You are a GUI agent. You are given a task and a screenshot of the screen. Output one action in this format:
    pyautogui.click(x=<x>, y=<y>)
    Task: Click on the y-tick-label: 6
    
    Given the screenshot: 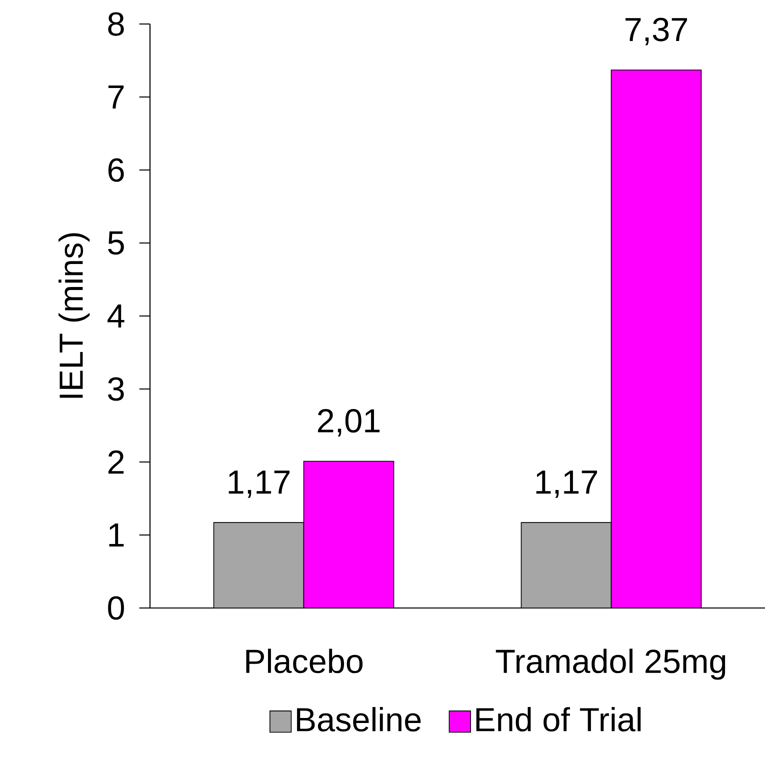 What is the action you would take?
    pyautogui.click(x=116, y=170)
    